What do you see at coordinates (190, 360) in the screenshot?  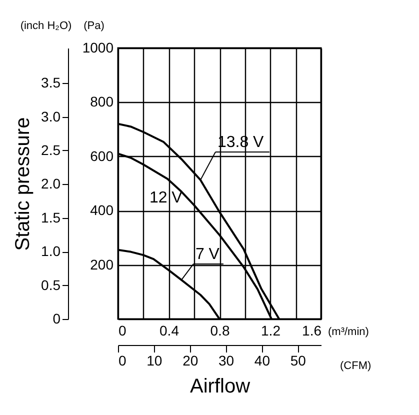 I see `x2-tick-label: 20` at bounding box center [190, 360].